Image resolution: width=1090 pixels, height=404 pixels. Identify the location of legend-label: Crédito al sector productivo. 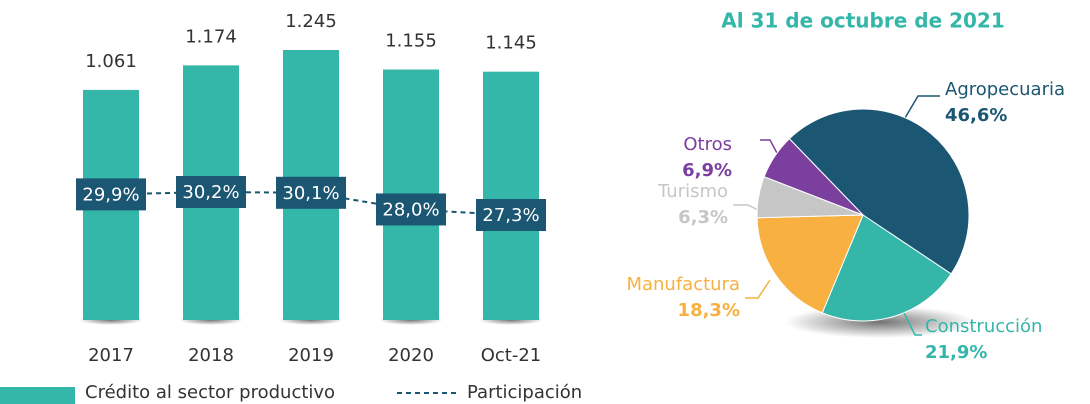
(210, 392).